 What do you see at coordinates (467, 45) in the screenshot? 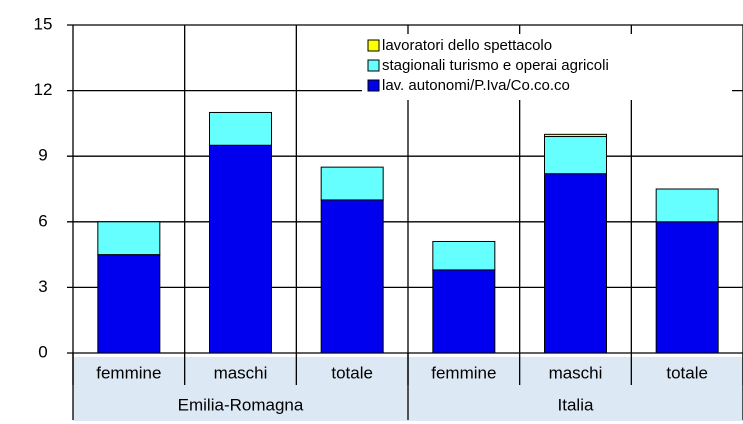
I see `legend-label: lavoratori dello spettacolo` at bounding box center [467, 45].